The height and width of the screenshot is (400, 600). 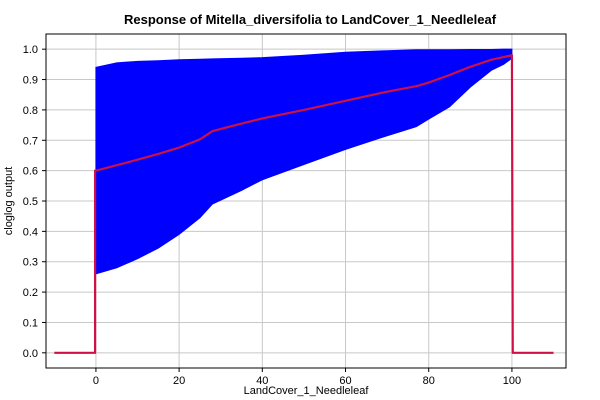 I want to click on x-tick-label: 0, so click(x=96, y=381).